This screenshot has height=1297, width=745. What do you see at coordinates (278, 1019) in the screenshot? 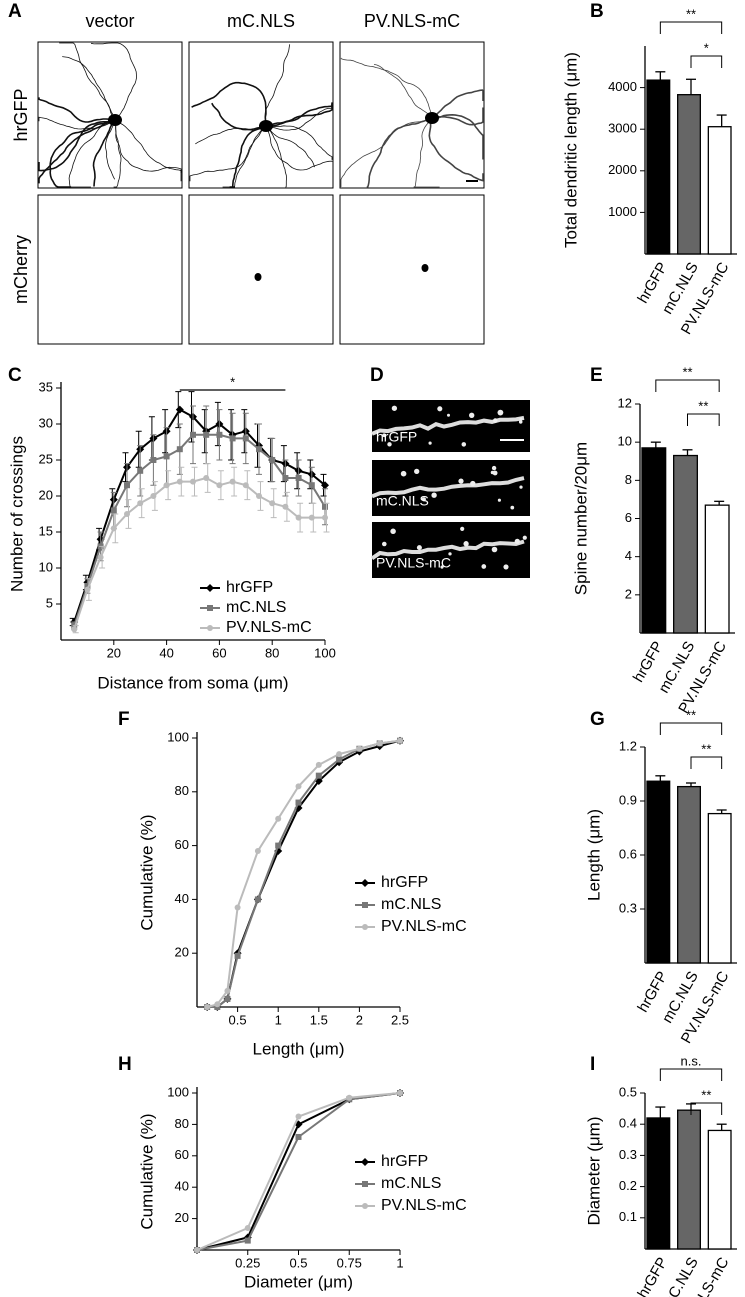
I see `x-tick-label: 1` at bounding box center [278, 1019].